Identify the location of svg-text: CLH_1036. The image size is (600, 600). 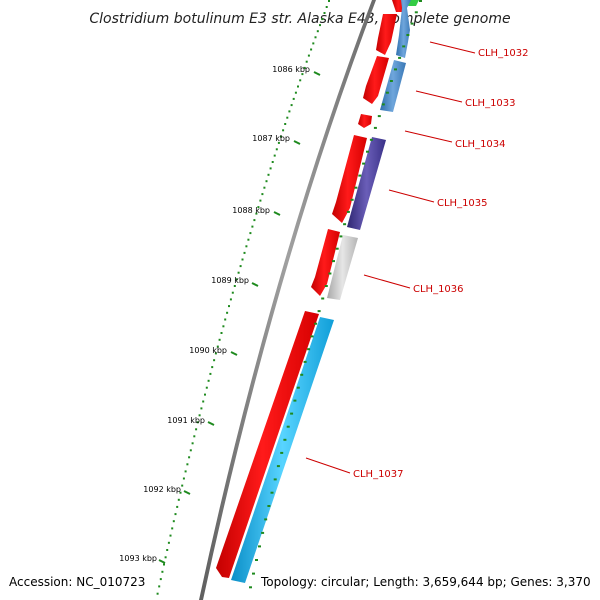
(438, 289).